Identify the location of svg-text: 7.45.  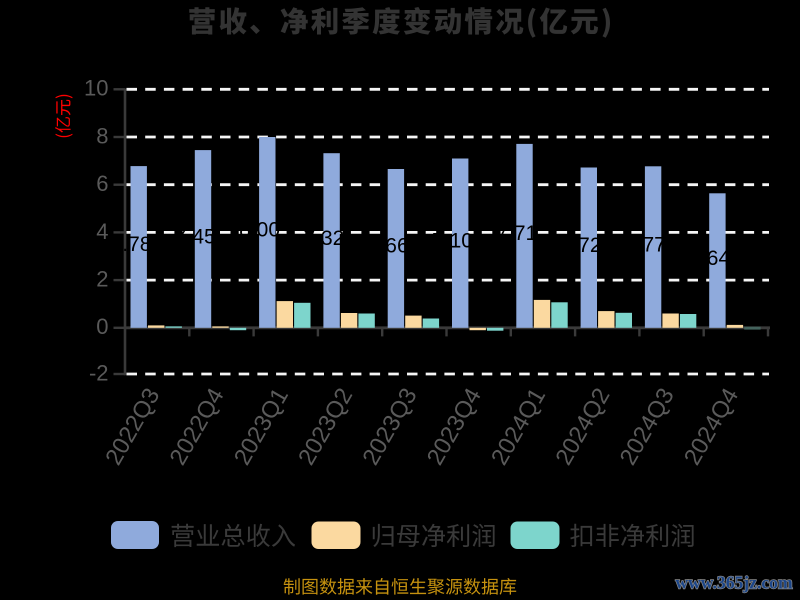
(195, 236).